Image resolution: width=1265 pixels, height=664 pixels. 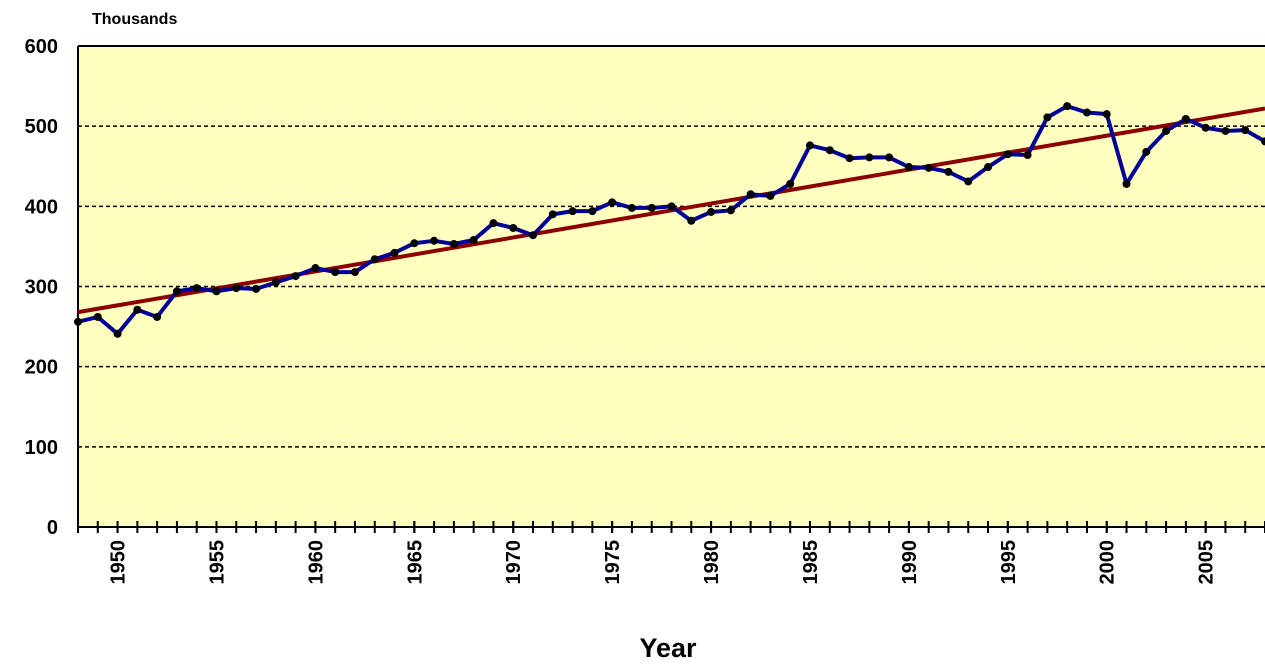 I want to click on x-tick-label: 1985, so click(x=811, y=562).